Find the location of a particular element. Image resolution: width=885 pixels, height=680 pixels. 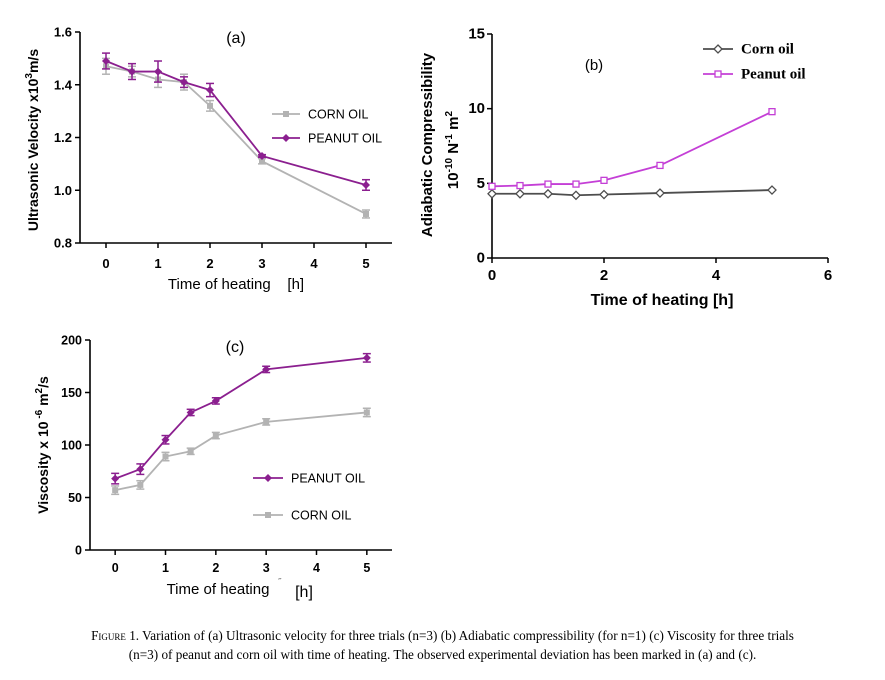

panel-c-xtick-label: 5 is located at coordinates (366, 568).